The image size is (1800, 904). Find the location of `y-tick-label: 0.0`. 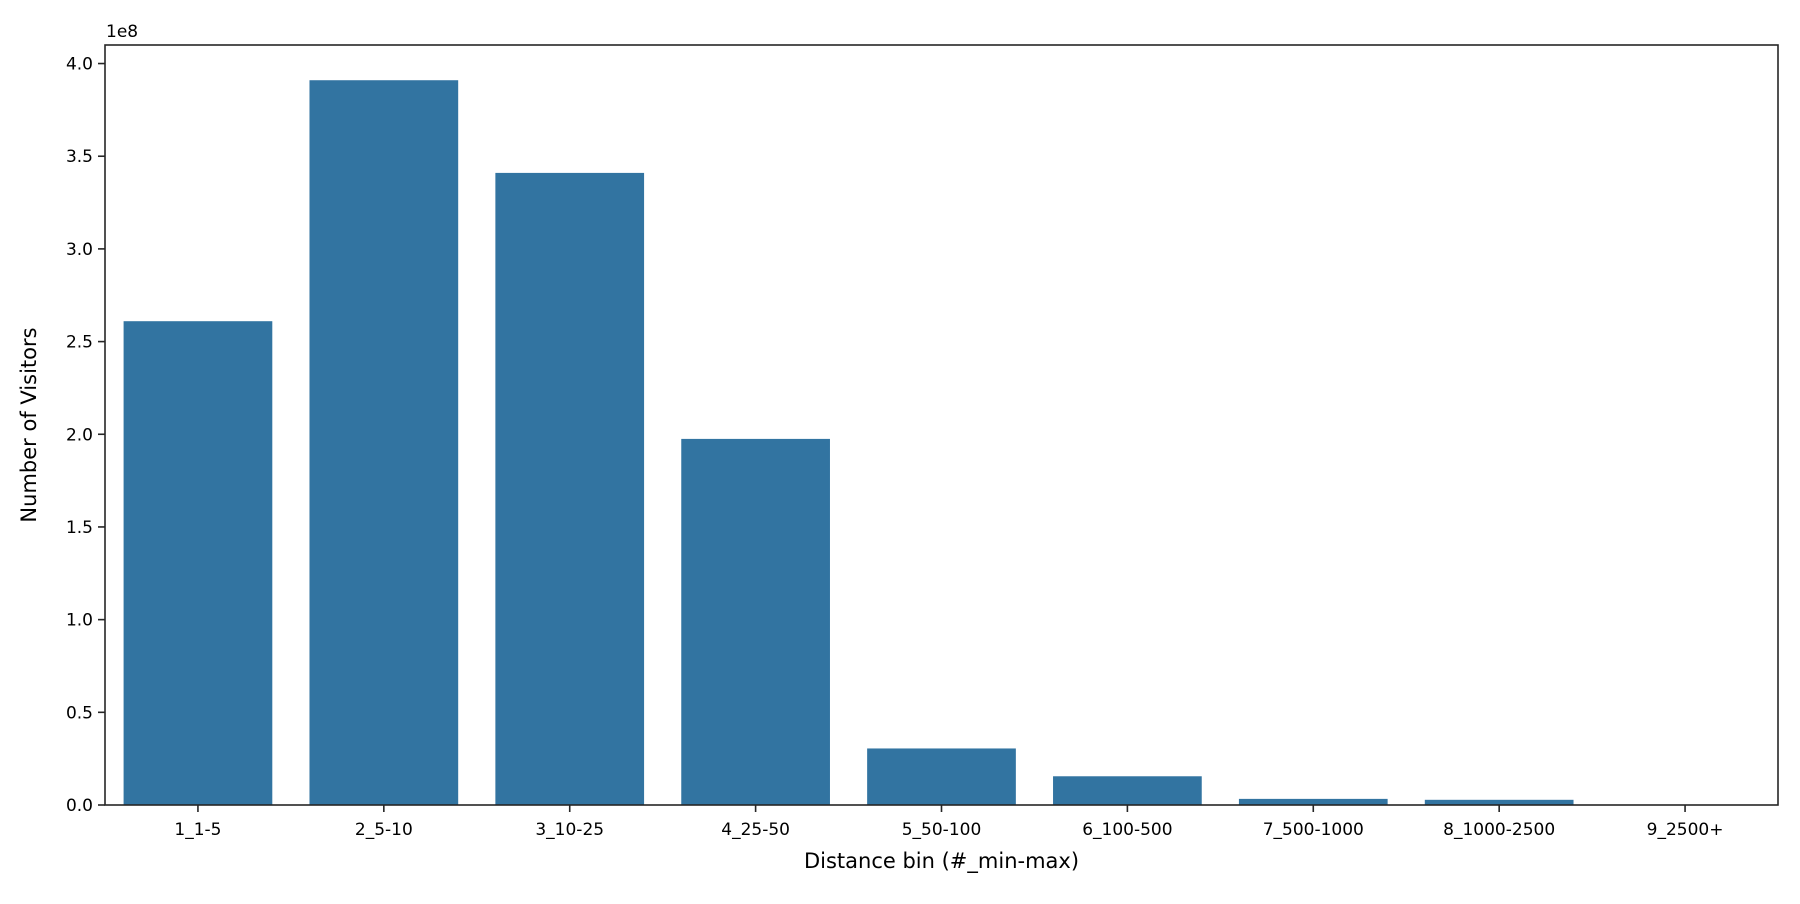

y-tick-label: 0.0 is located at coordinates (79, 806).